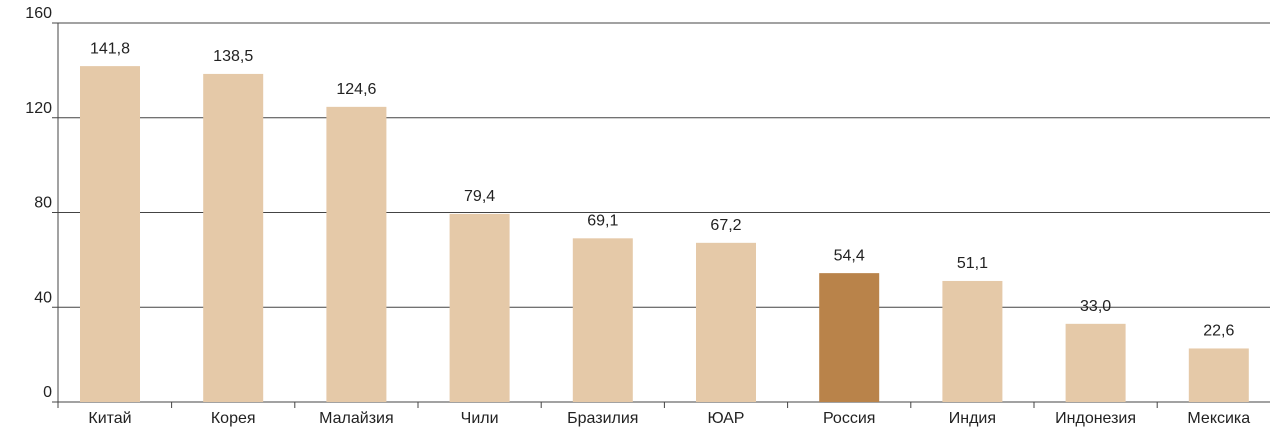 The image size is (1270, 428). Describe the element at coordinates (1218, 418) in the screenshot. I see `x-tick-label: Мексика` at that location.